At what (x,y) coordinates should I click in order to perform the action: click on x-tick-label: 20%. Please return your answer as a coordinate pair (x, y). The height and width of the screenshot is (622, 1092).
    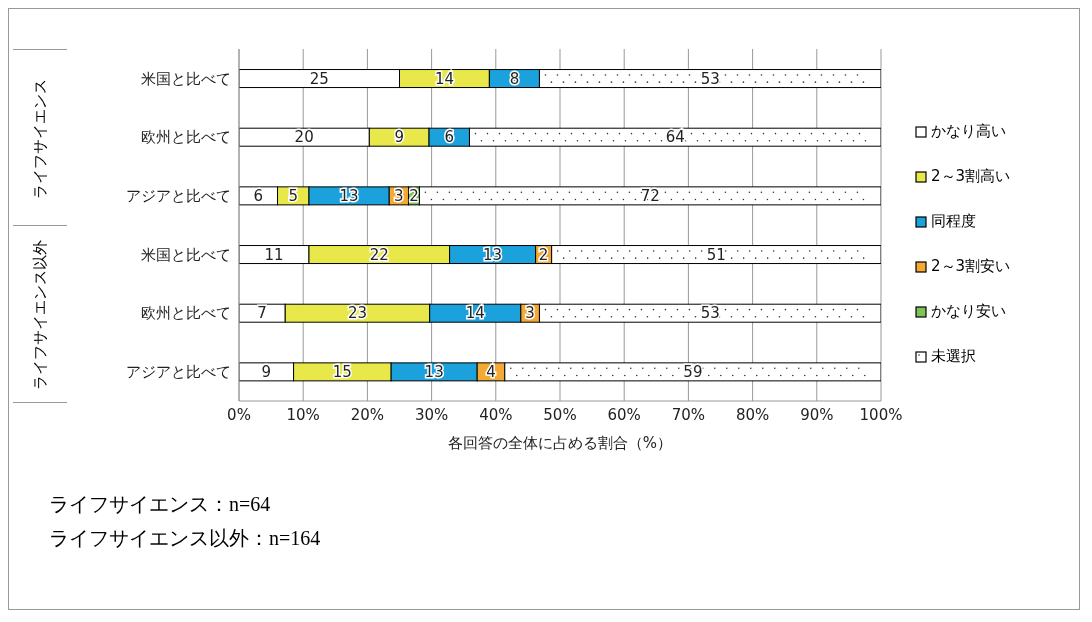
    Looking at the image, I should click on (367, 414).